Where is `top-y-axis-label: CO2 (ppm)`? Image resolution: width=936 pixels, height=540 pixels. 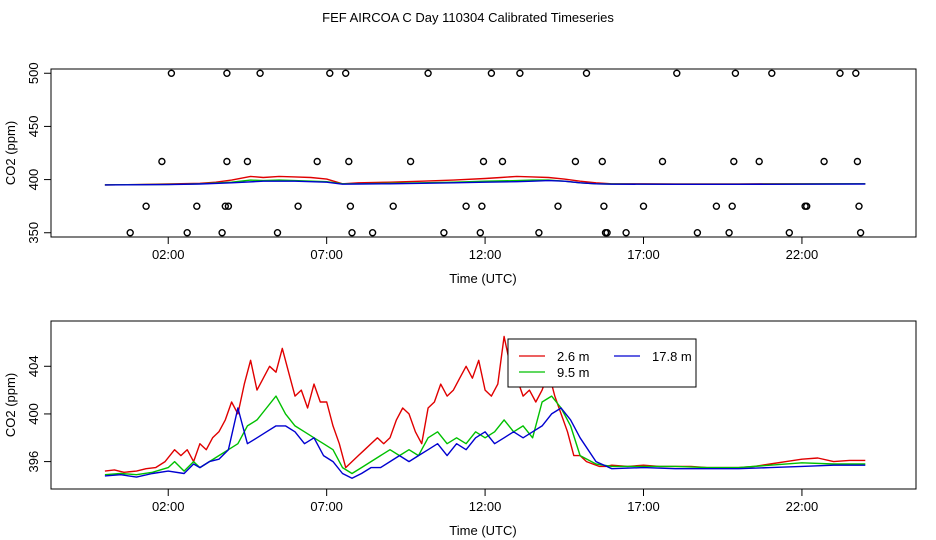
top-y-axis-label: CO2 (ppm) is located at coordinates (10, 153).